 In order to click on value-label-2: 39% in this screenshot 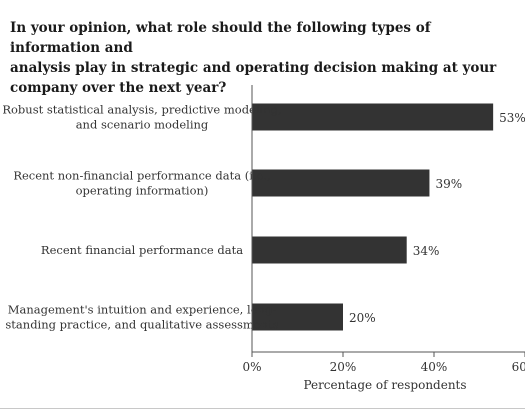, I will do `click(448, 184)`.